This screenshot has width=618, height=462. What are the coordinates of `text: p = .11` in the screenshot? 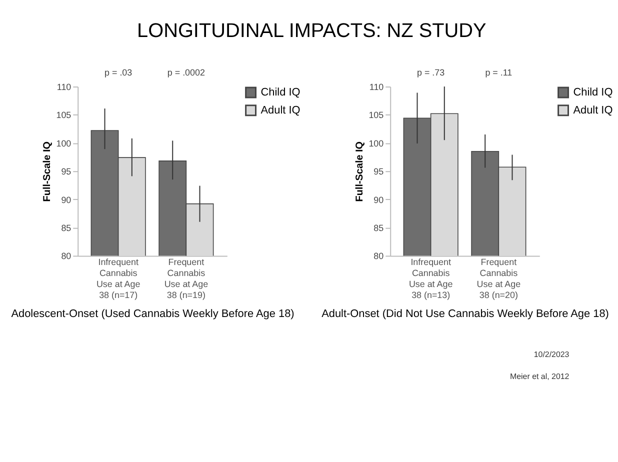 It's located at (498, 73).